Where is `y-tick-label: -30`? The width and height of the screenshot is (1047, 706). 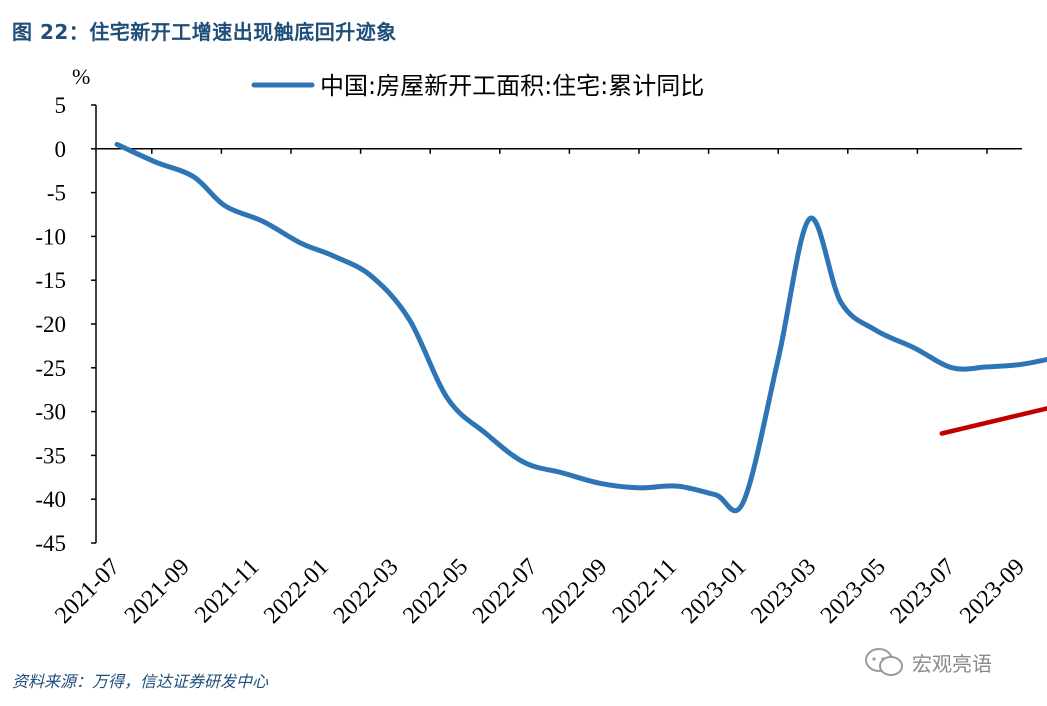
y-tick-label: -30 is located at coordinates (50, 412).